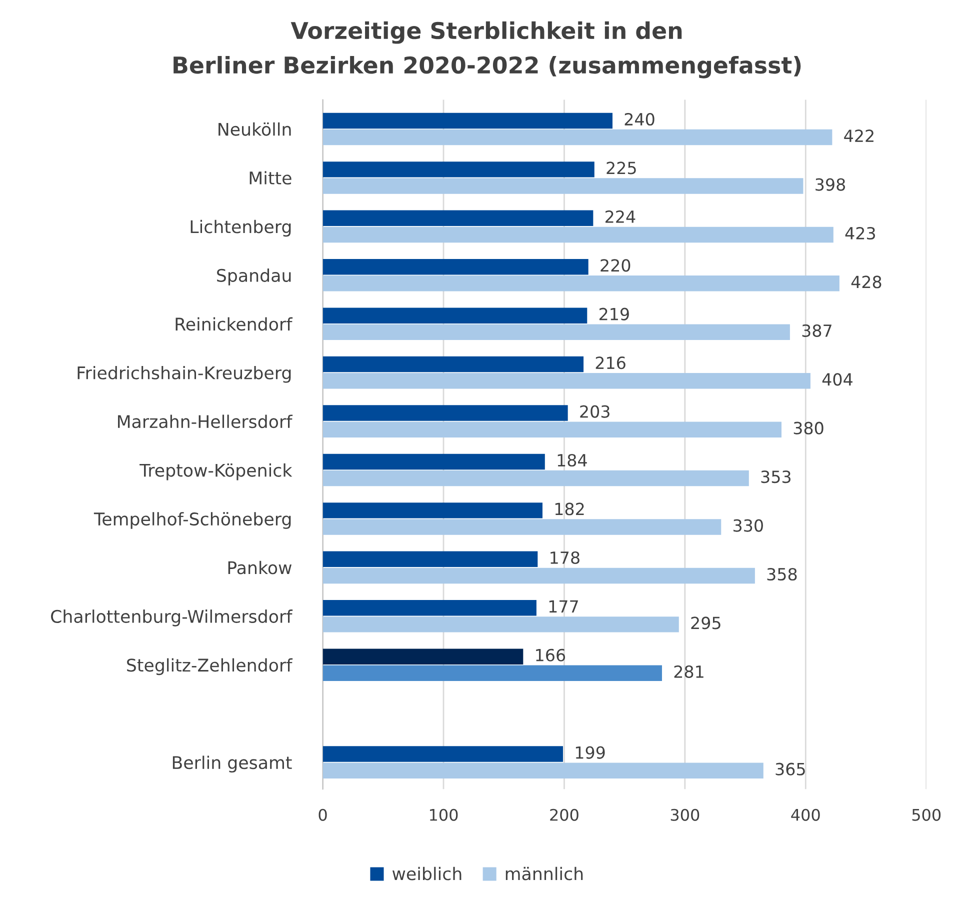  Describe the element at coordinates (569, 509) in the screenshot. I see `data-label: 182` at that location.